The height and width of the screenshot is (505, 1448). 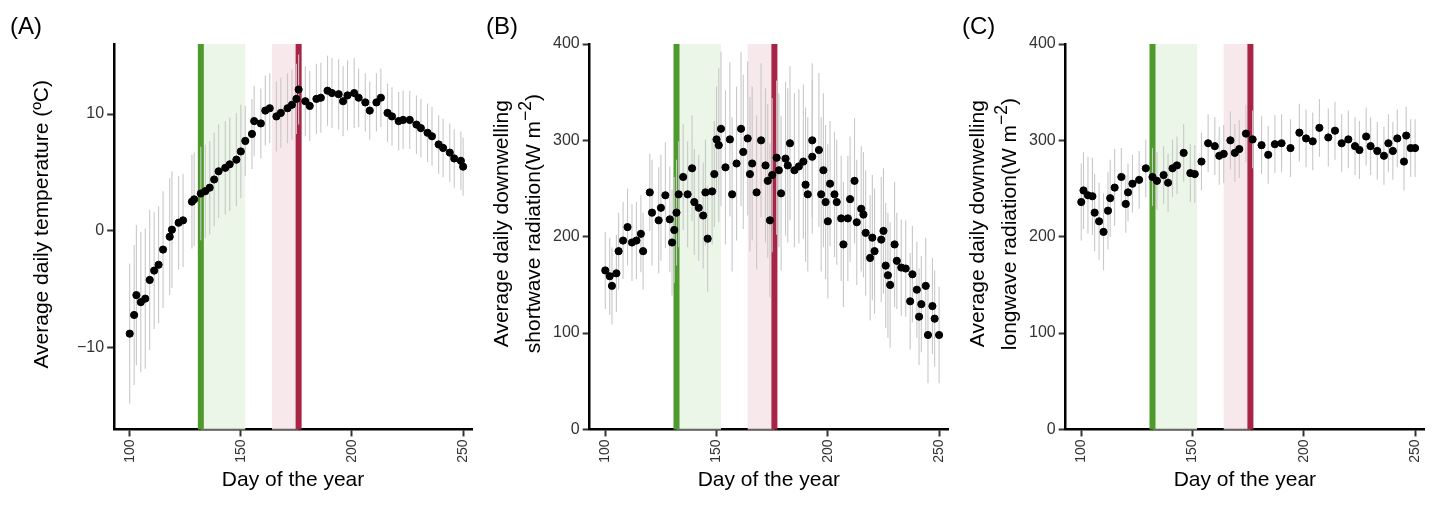 I want to click on chart-title: (A), so click(x=26, y=26).